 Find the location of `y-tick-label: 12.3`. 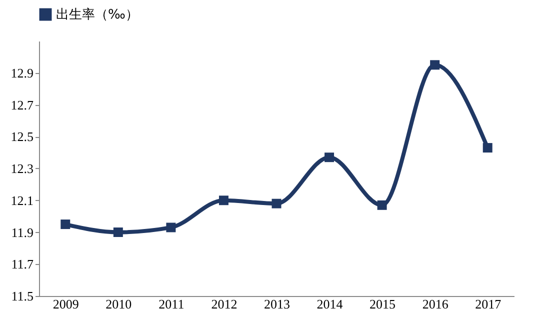

y-tick-label: 12.3 is located at coordinates (22, 168).